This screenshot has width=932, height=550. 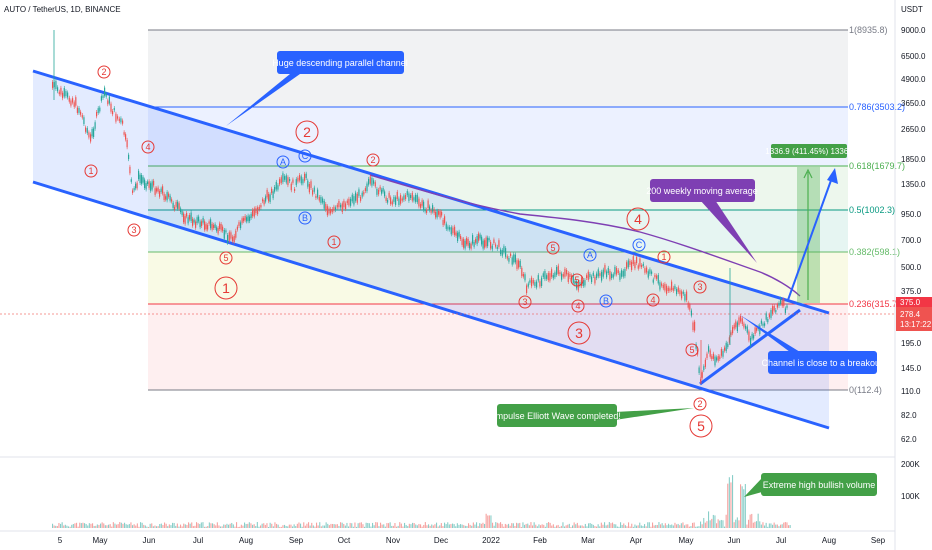 What do you see at coordinates (819, 485) in the screenshot?
I see `volume-callout-text: Extreme high bullish volume` at bounding box center [819, 485].